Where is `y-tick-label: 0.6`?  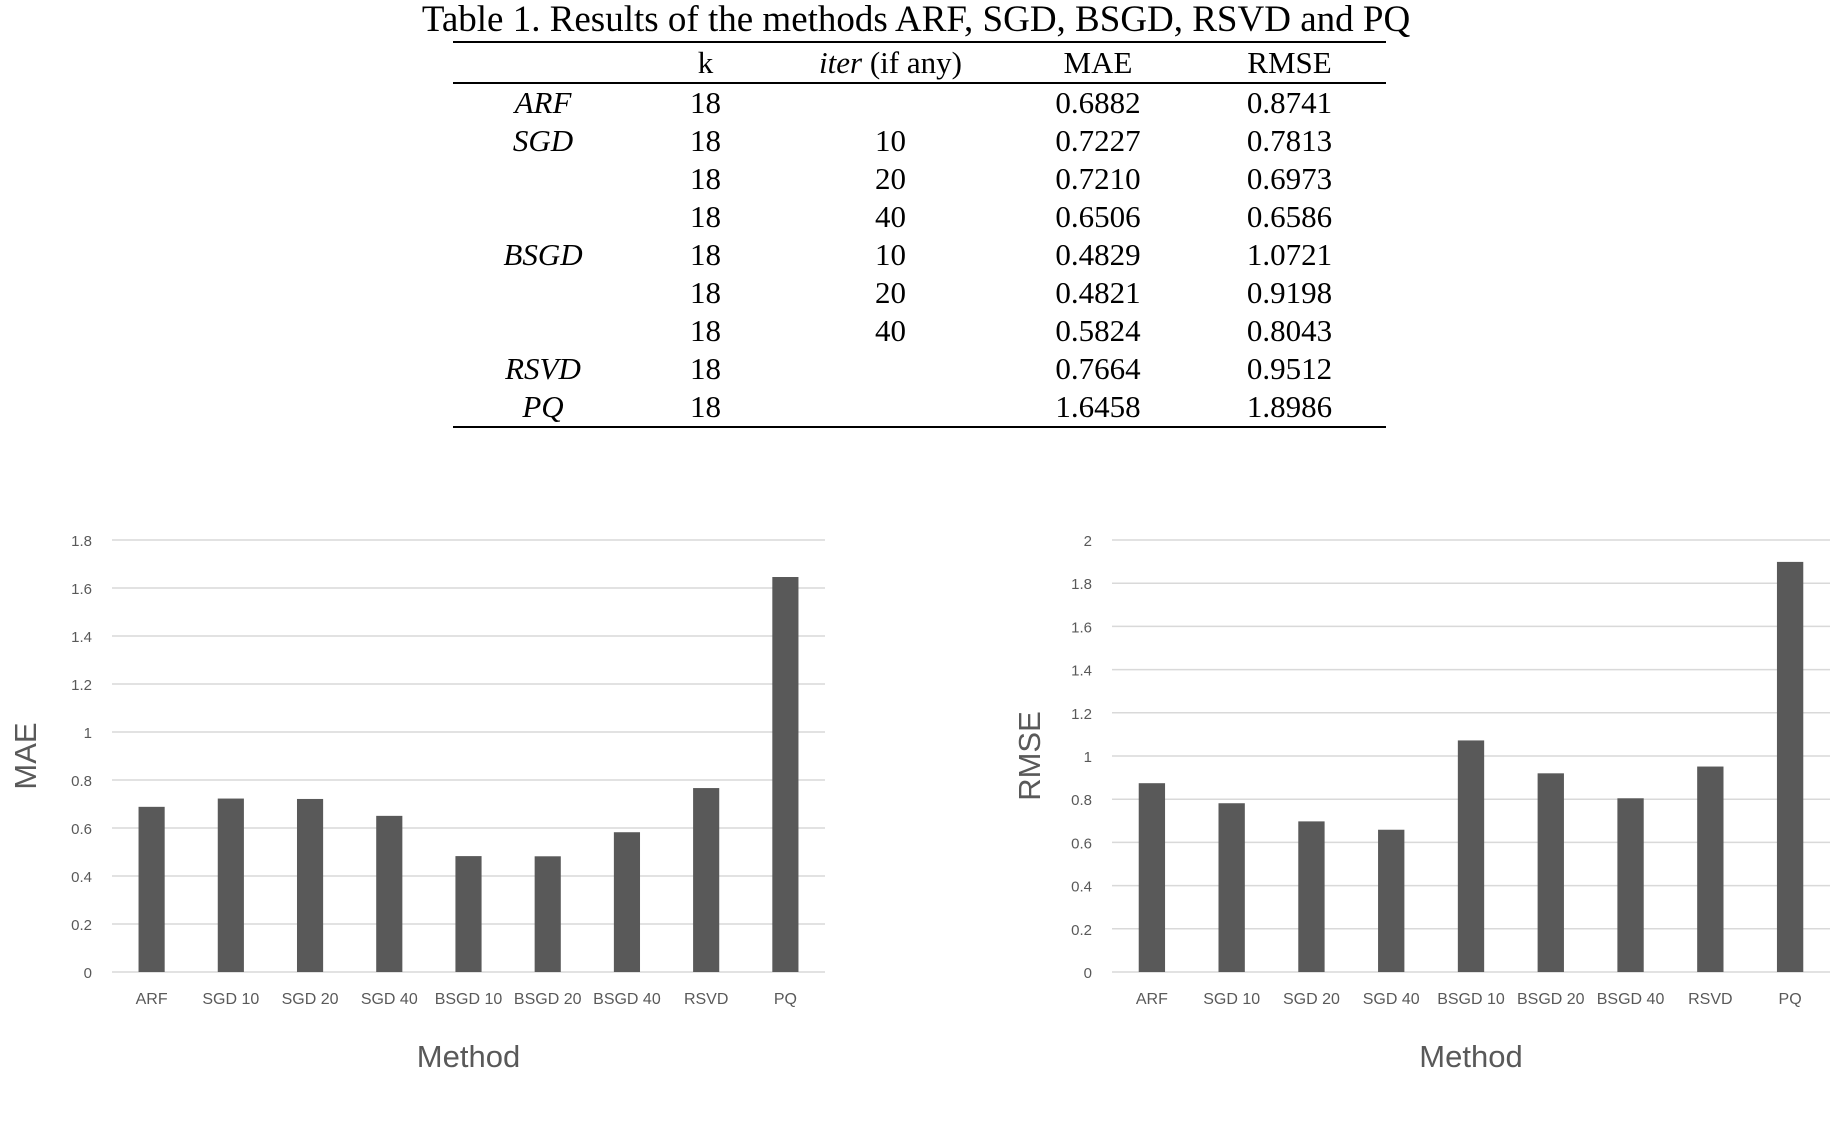 y-tick-label: 0.6 is located at coordinates (81, 829).